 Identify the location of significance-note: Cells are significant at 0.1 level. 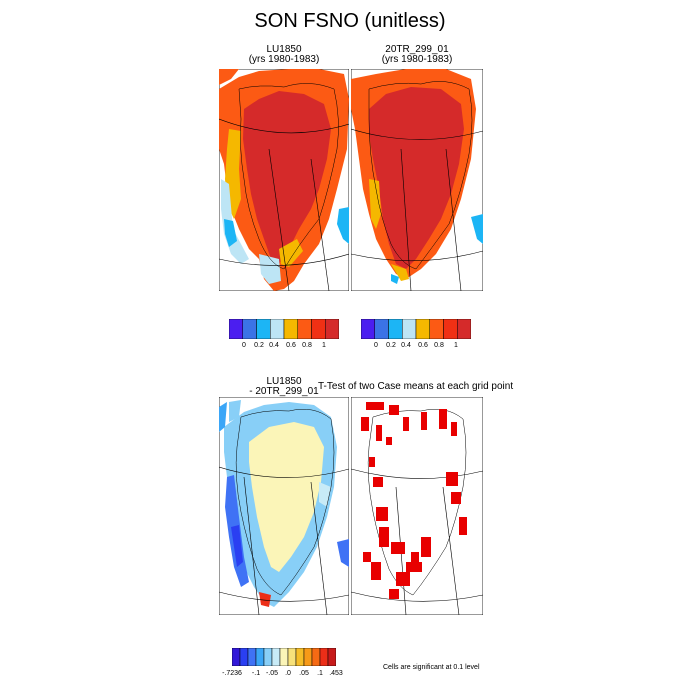
(431, 667).